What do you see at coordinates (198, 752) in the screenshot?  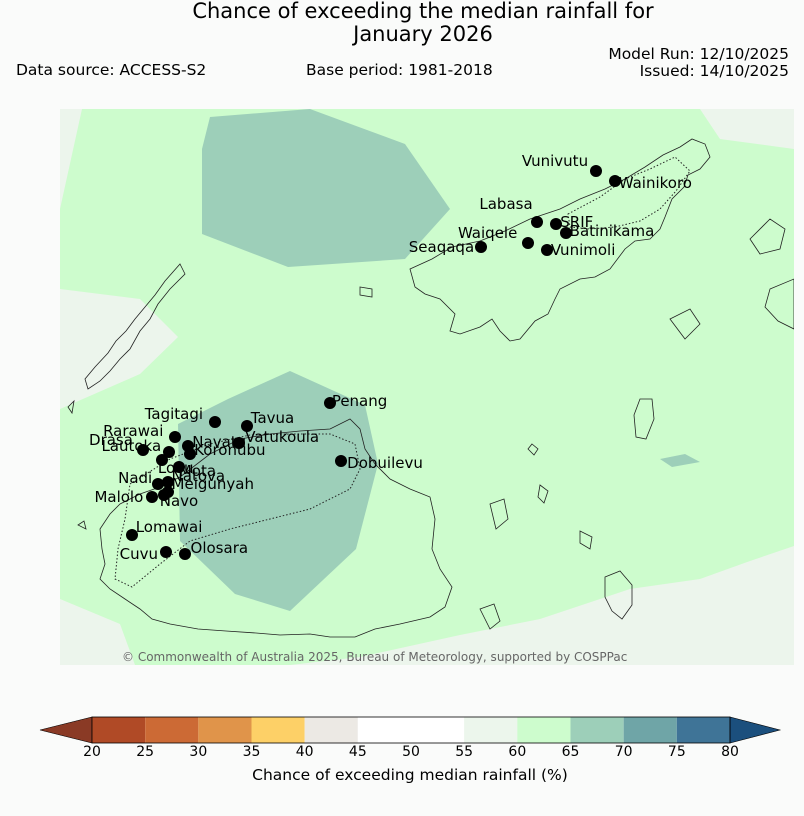 I see `colorbar-tick-30: 30` at bounding box center [198, 752].